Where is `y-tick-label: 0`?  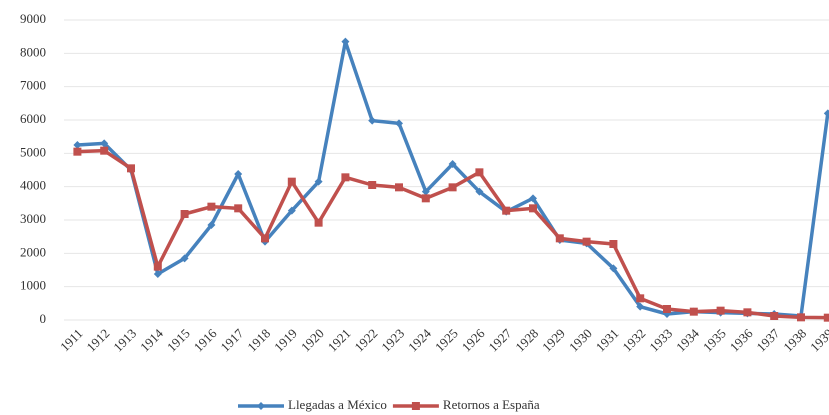 y-tick-label: 0 is located at coordinates (43, 318).